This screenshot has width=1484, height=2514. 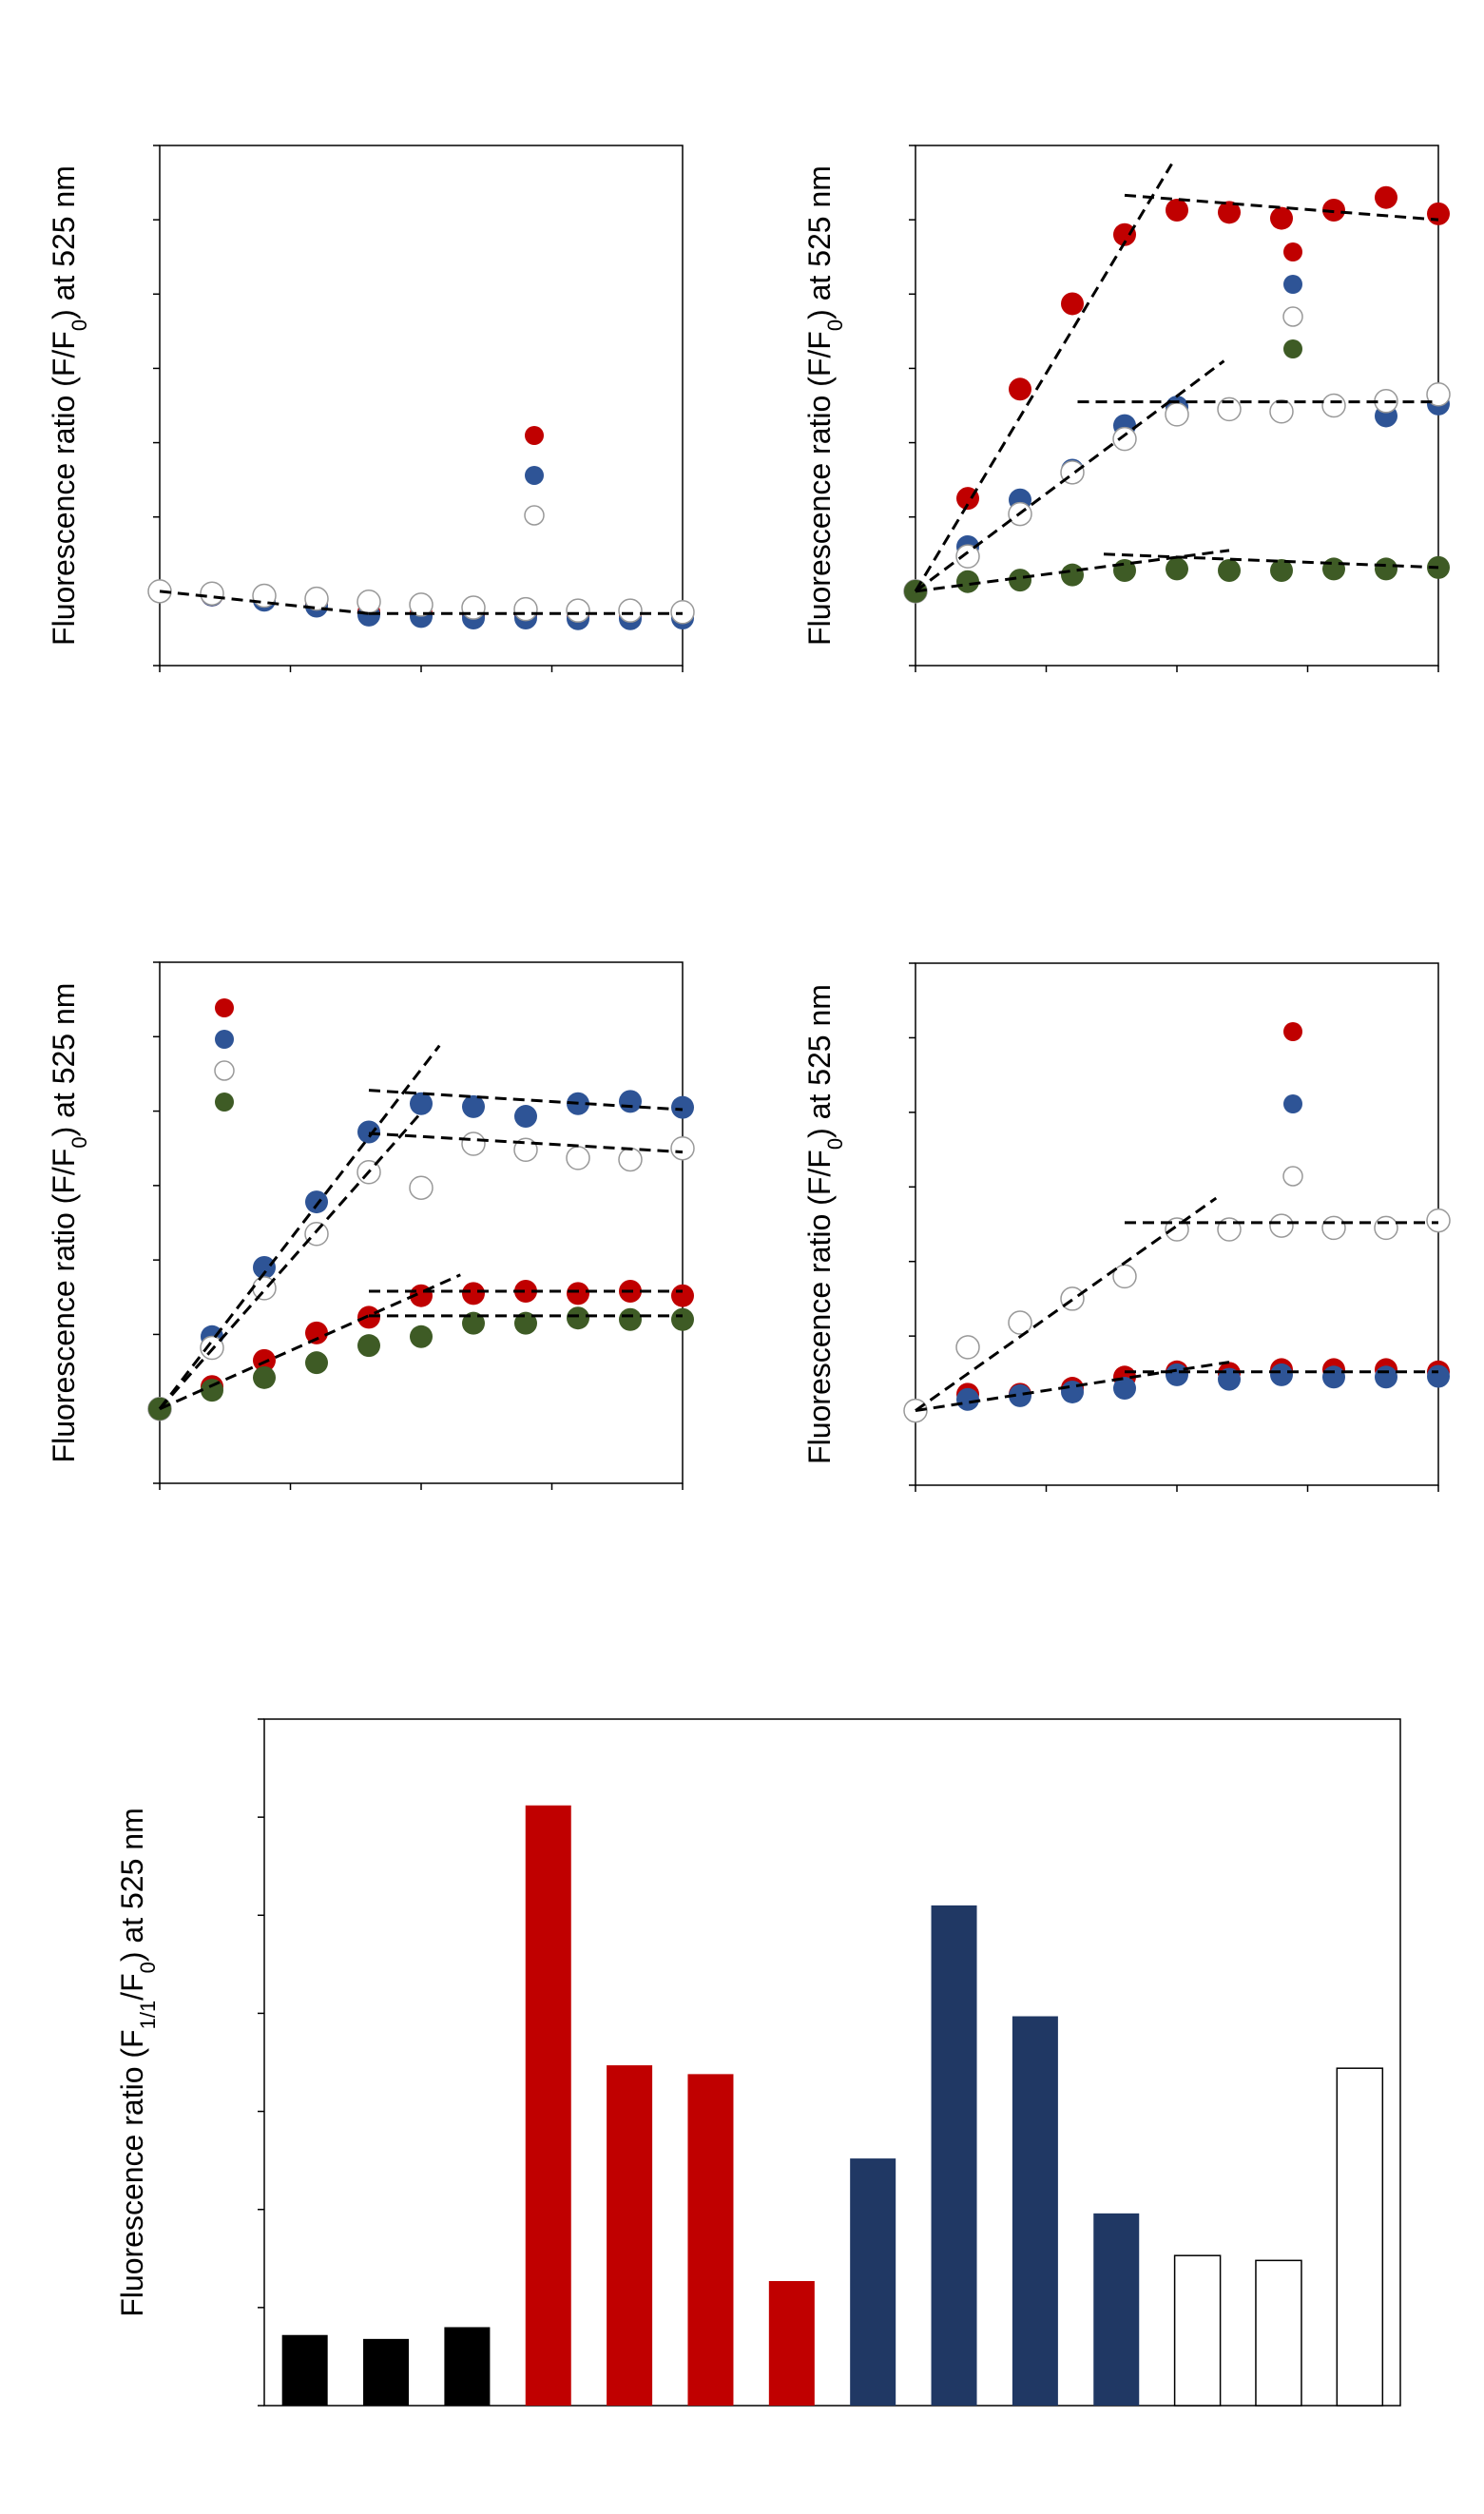 I want to click on series-P3Q0, so click(x=421, y=602).